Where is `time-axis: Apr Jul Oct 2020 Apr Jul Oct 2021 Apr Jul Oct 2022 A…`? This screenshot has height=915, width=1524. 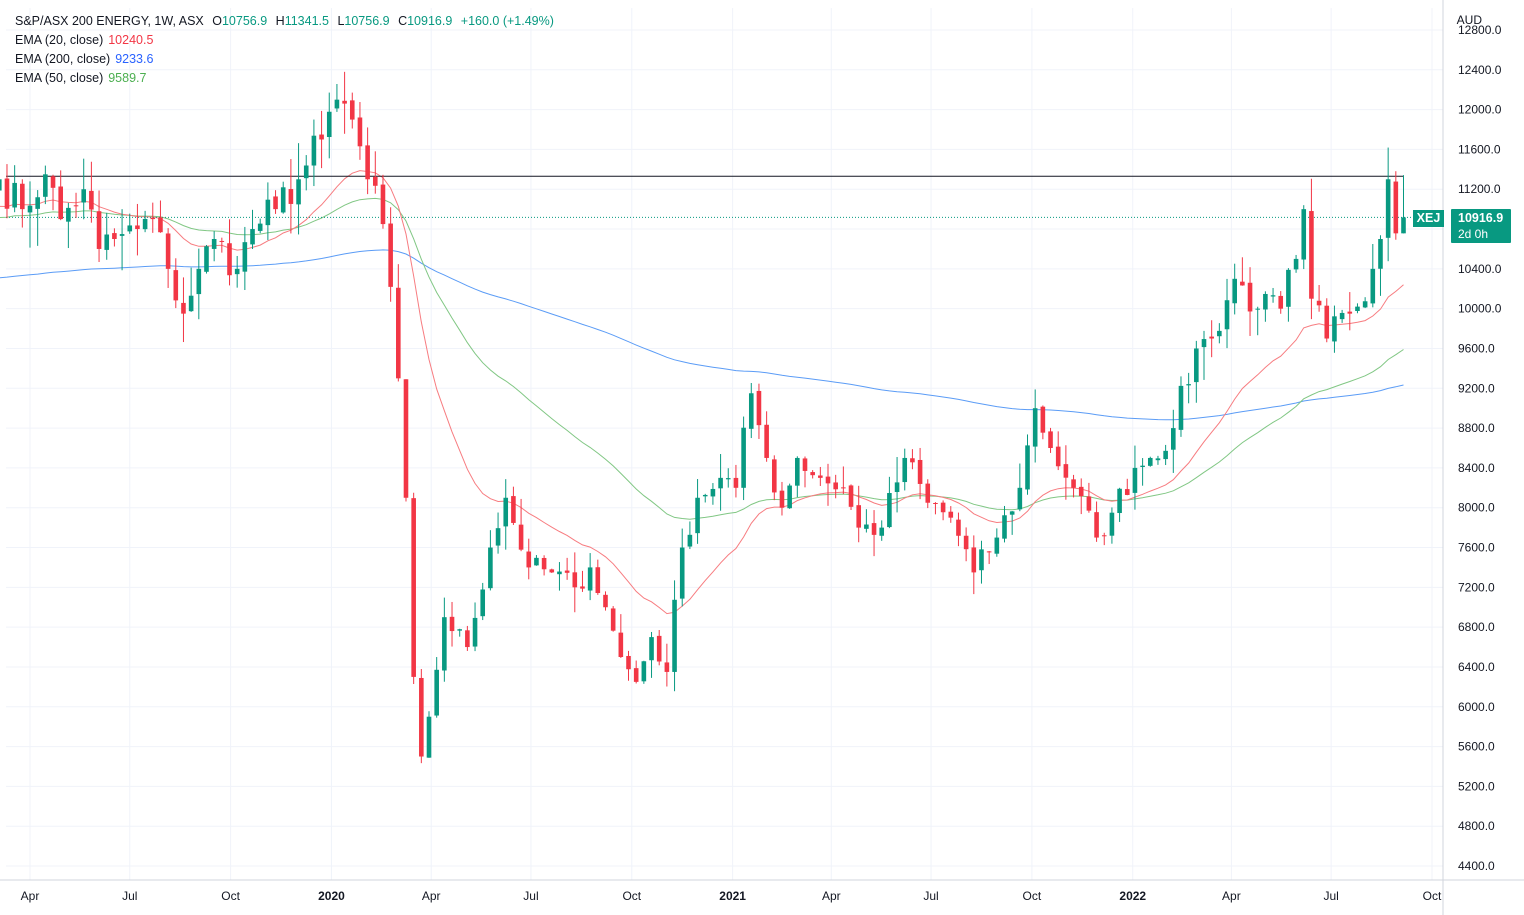
time-axis: Apr Jul Oct 2020 Apr Jul Oct 2021 Apr Jul Oct 2022 A… is located at coordinates (731, 896).